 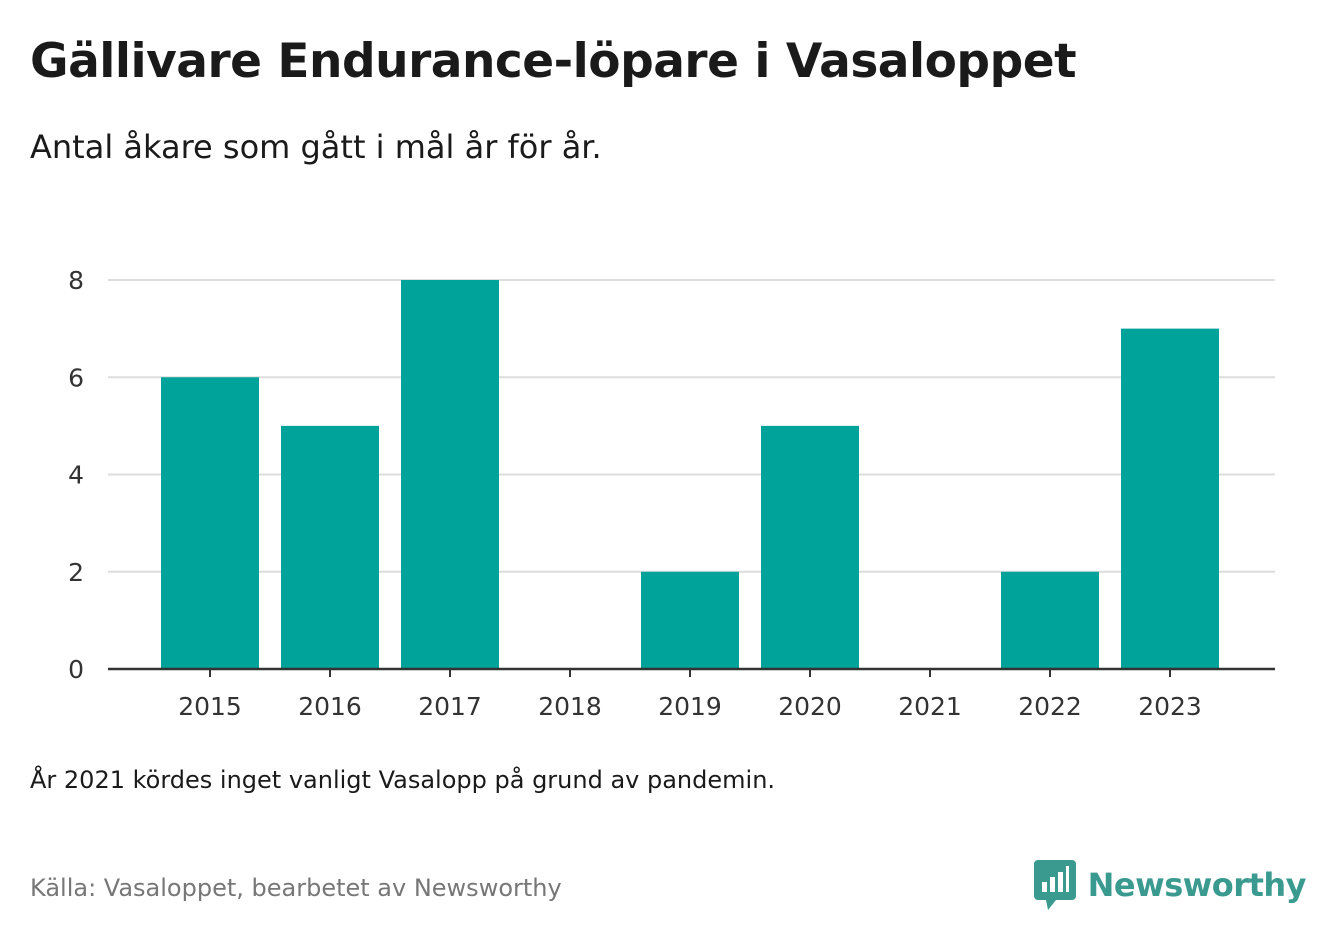 I want to click on brand-logo: Newsworthy, so click(x=1170, y=885).